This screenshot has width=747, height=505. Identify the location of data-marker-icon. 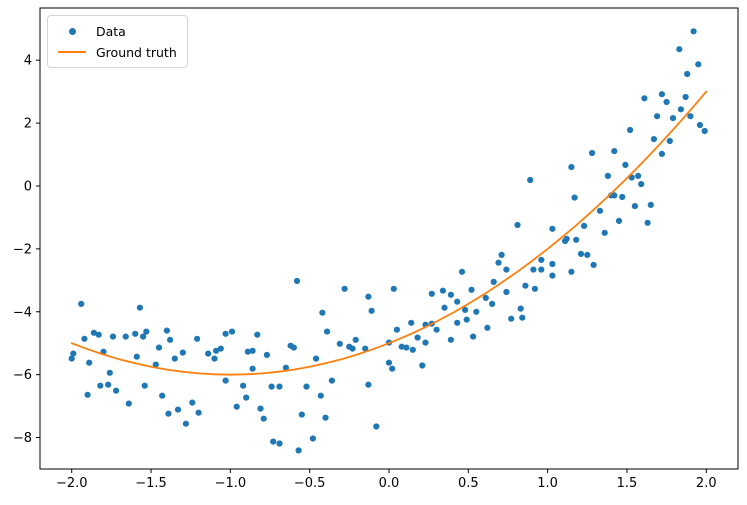
(72, 31).